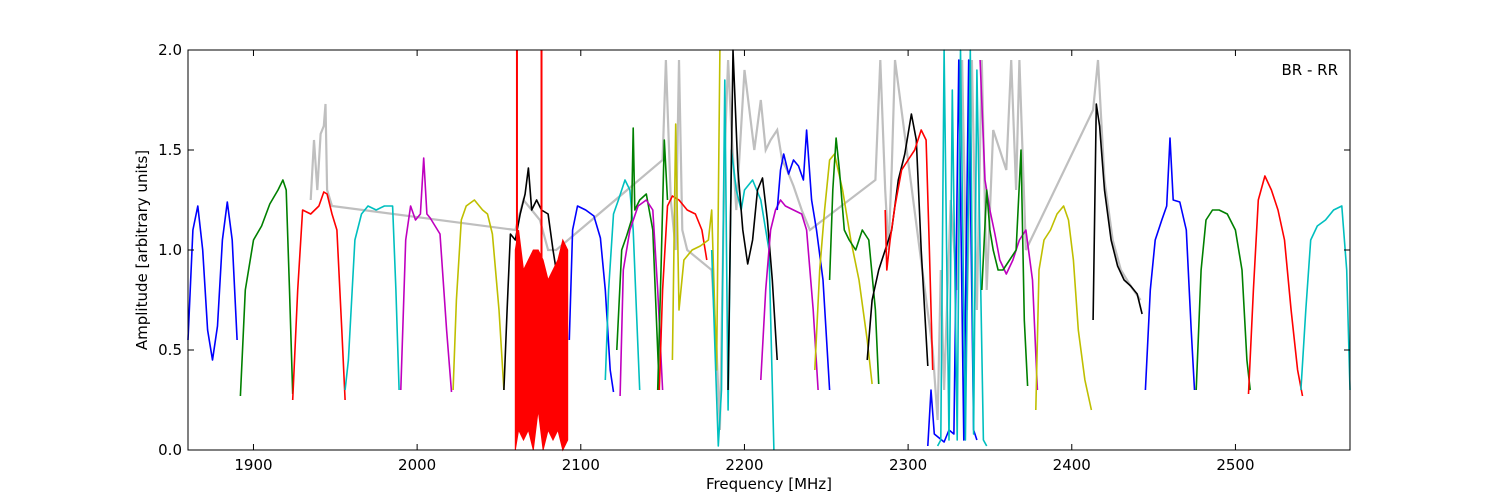 This screenshot has height=500, width=1500. I want to click on y-axis-title: Amplitude [arbitrary units], so click(142, 250).